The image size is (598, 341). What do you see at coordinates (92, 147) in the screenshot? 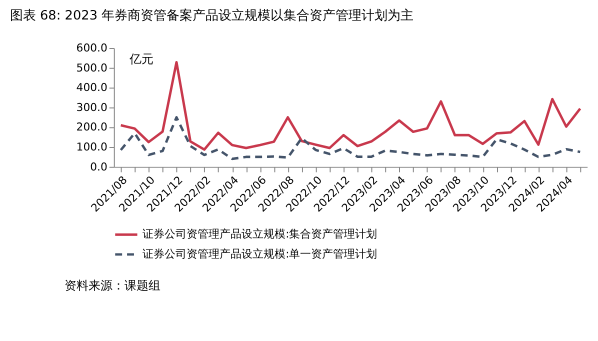
I see `y-tick-label: 100.0` at bounding box center [92, 147].